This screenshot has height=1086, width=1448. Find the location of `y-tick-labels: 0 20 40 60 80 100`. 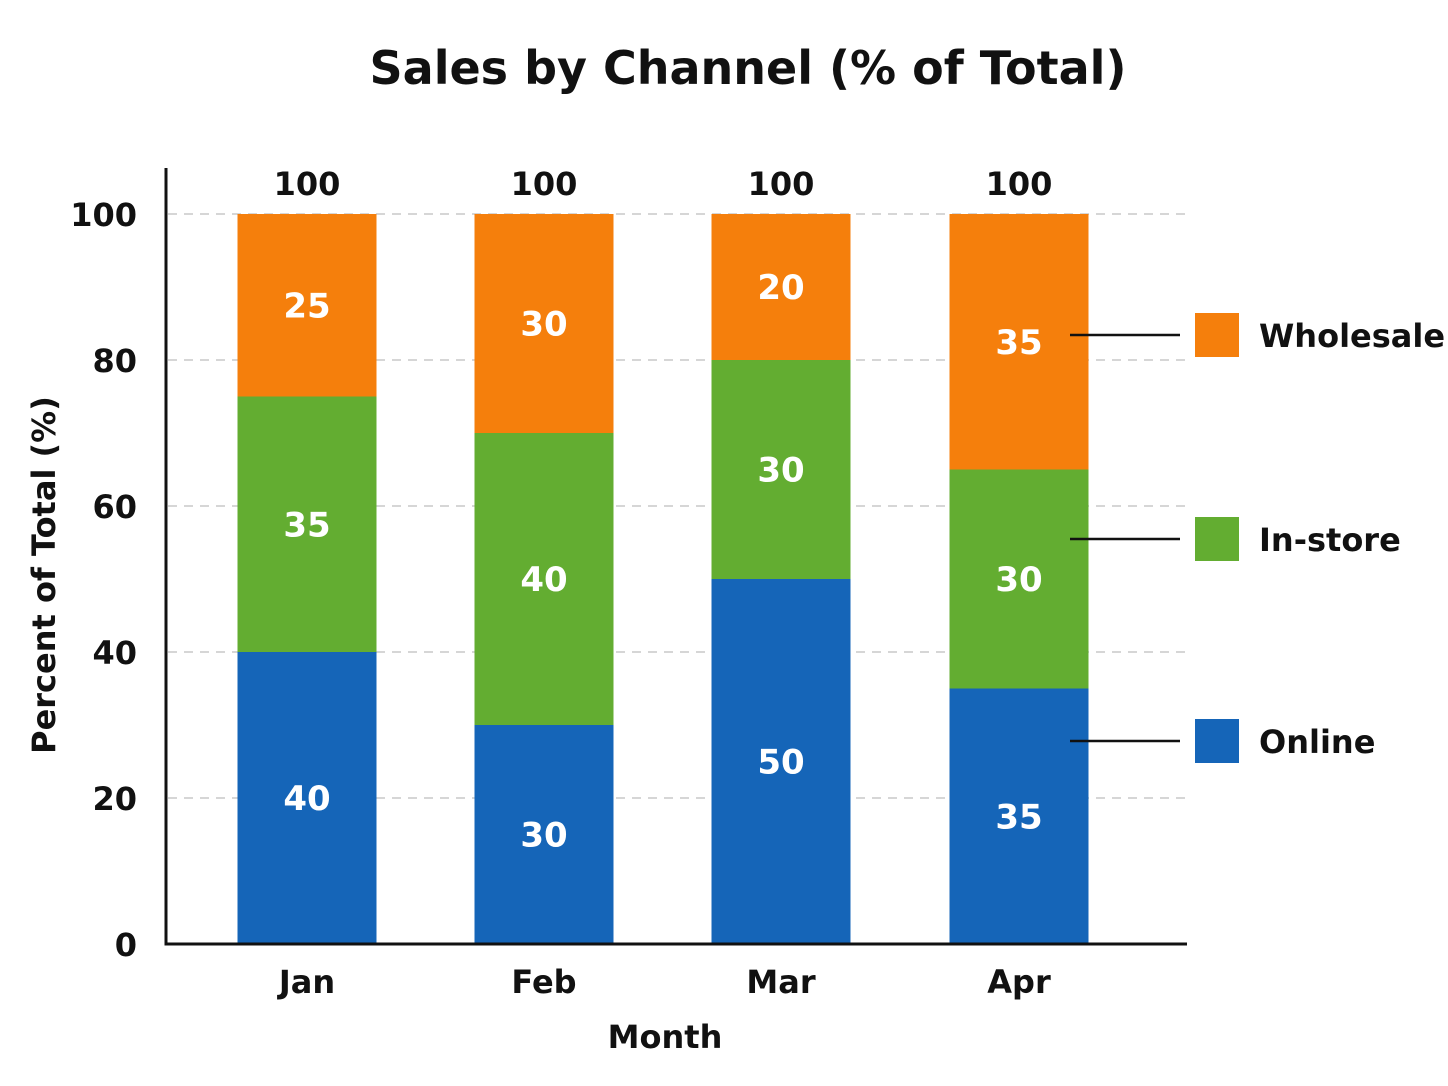

y-tick-labels: 0 20 40 60 80 100 is located at coordinates (103, 580).